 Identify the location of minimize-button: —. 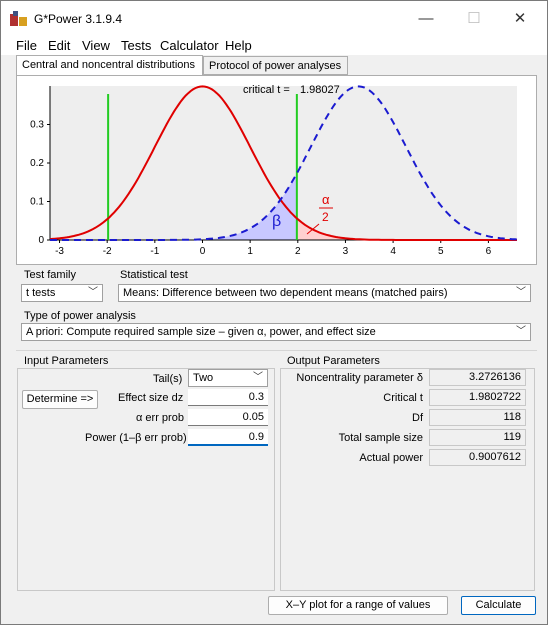
(426, 18).